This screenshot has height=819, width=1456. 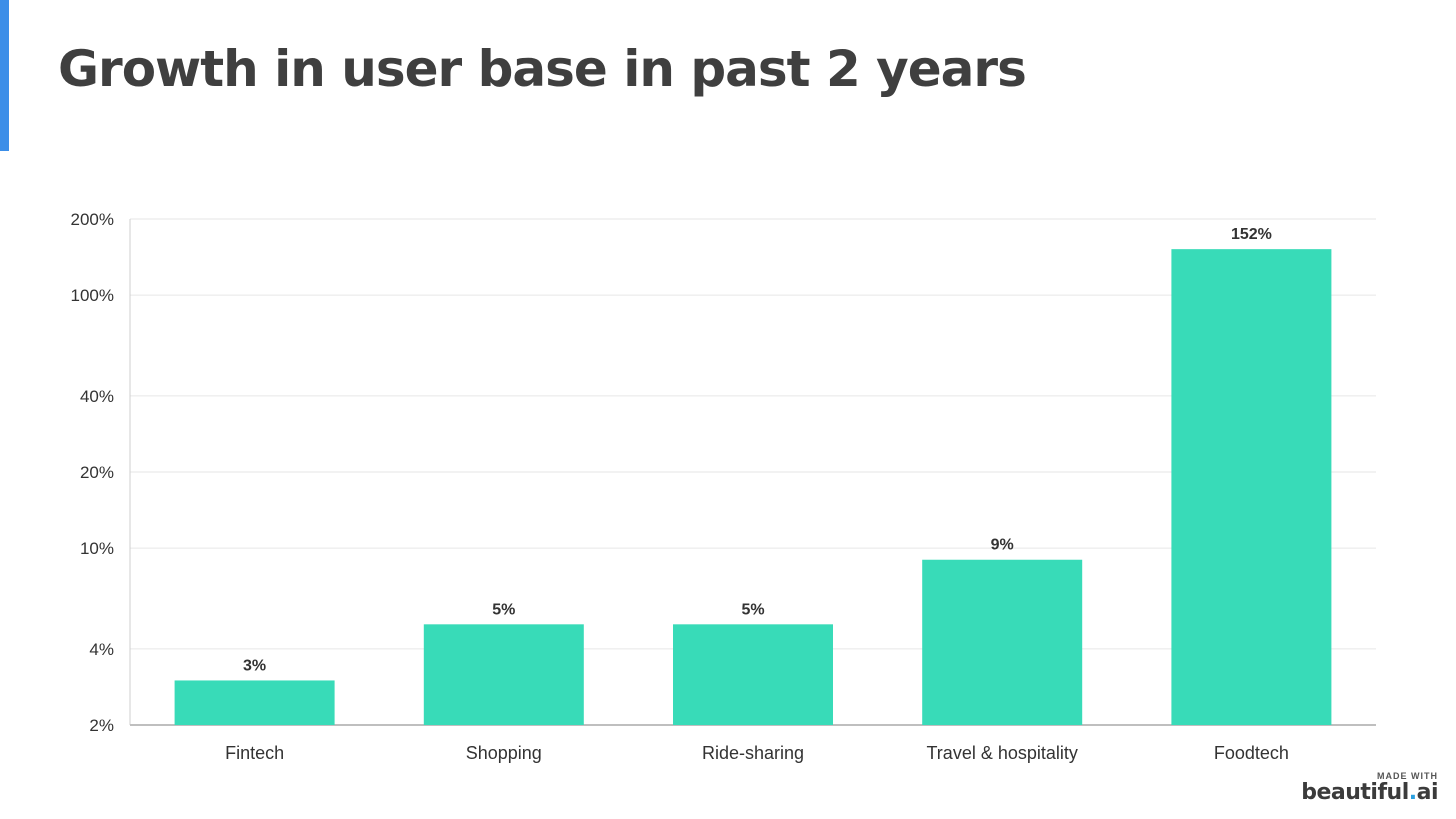 What do you see at coordinates (753, 674) in the screenshot?
I see `bar-ride-sharing` at bounding box center [753, 674].